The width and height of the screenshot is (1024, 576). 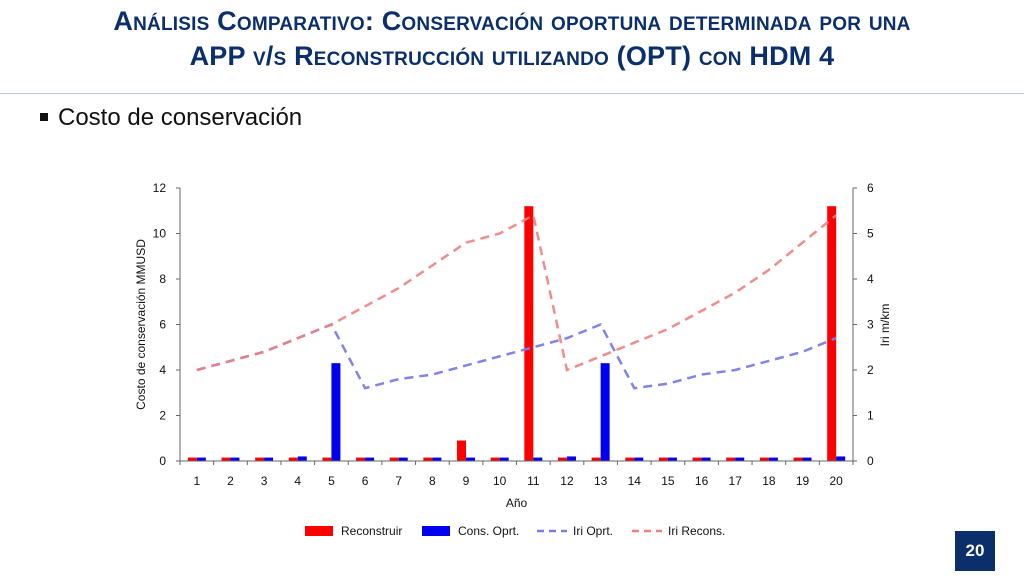 I want to click on x-tick-label-5: 5, so click(x=331, y=481).